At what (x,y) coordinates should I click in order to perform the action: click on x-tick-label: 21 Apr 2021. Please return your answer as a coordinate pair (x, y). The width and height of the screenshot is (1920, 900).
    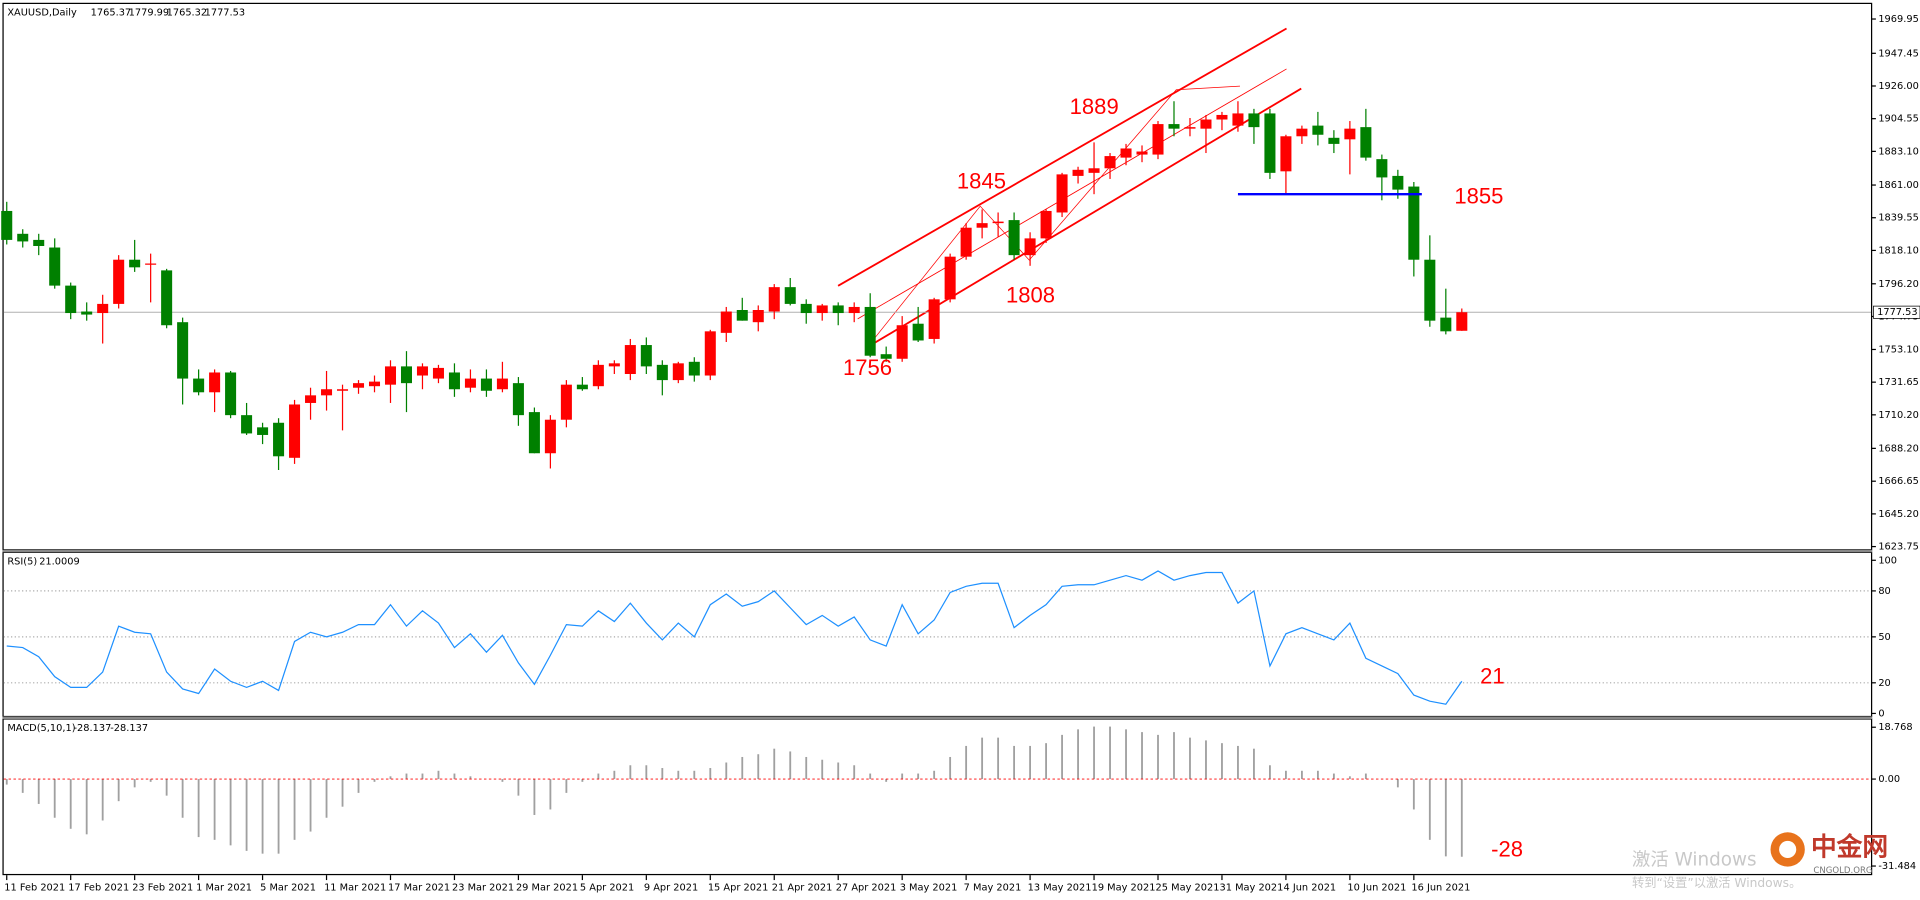
    Looking at the image, I should click on (802, 887).